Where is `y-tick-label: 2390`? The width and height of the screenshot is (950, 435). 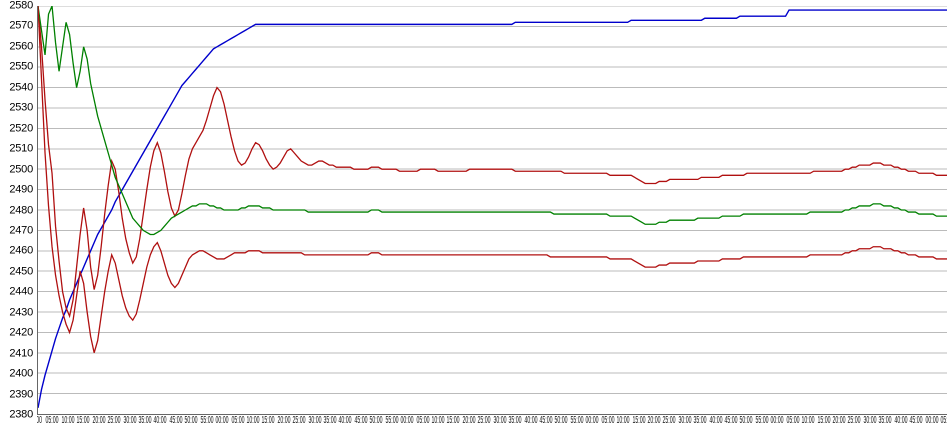 y-tick-label: 2390 is located at coordinates (21, 394).